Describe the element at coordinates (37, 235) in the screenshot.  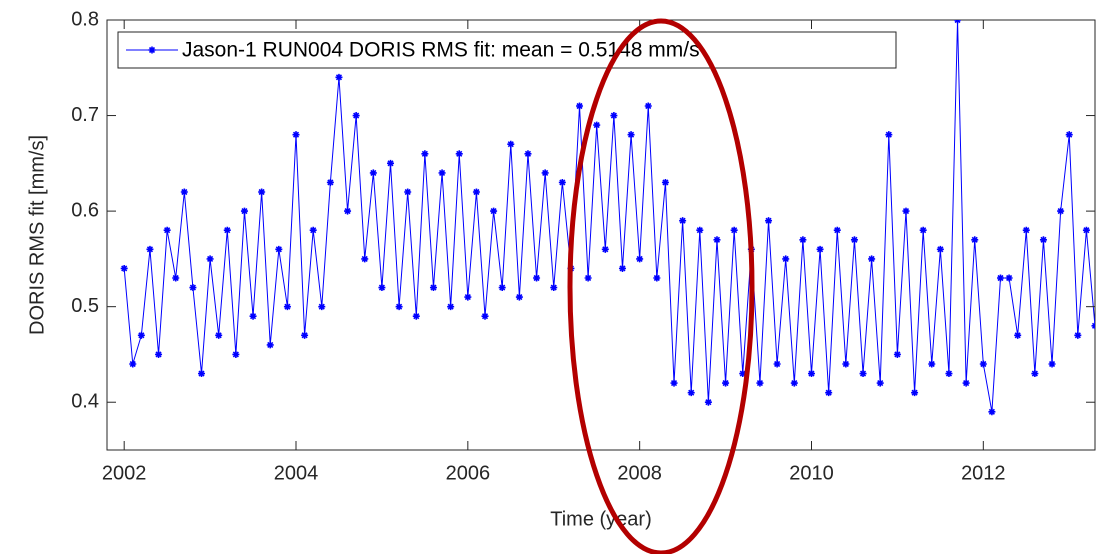
I see `y-axis-label: DORIS RMS fit [mm/s]` at that location.